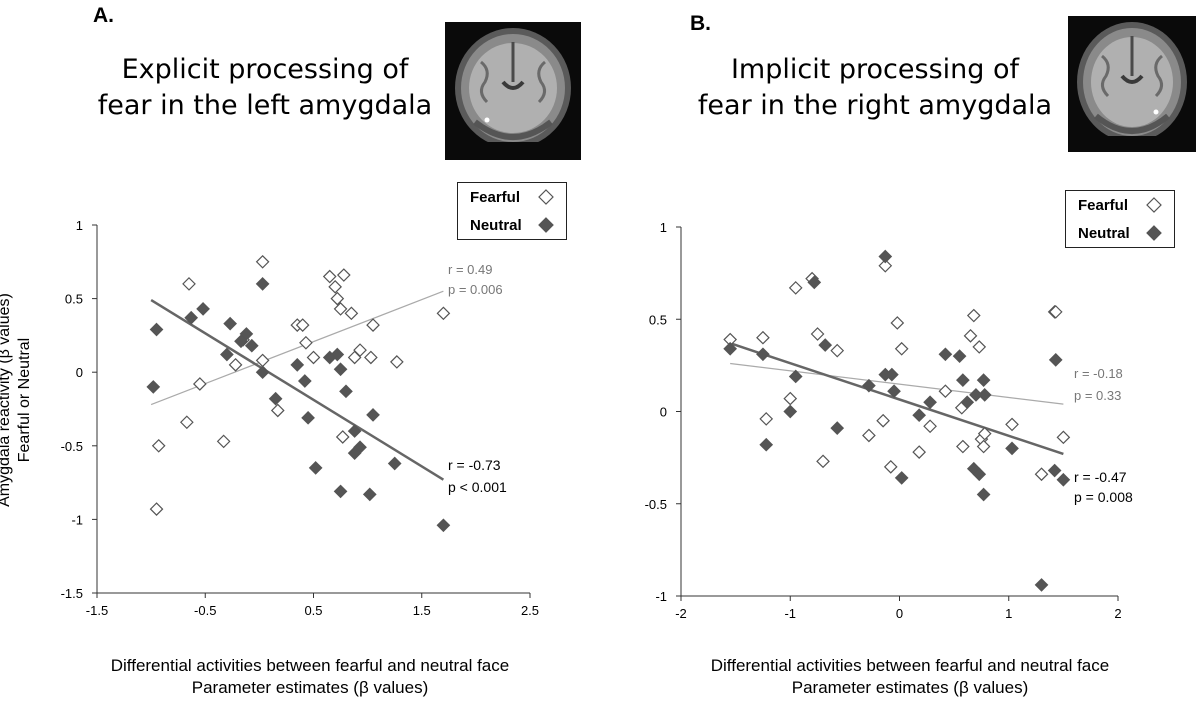  I want to click on panel-a-y-axis-label-line1: Amygdala reactivity (β values), so click(6, 400).